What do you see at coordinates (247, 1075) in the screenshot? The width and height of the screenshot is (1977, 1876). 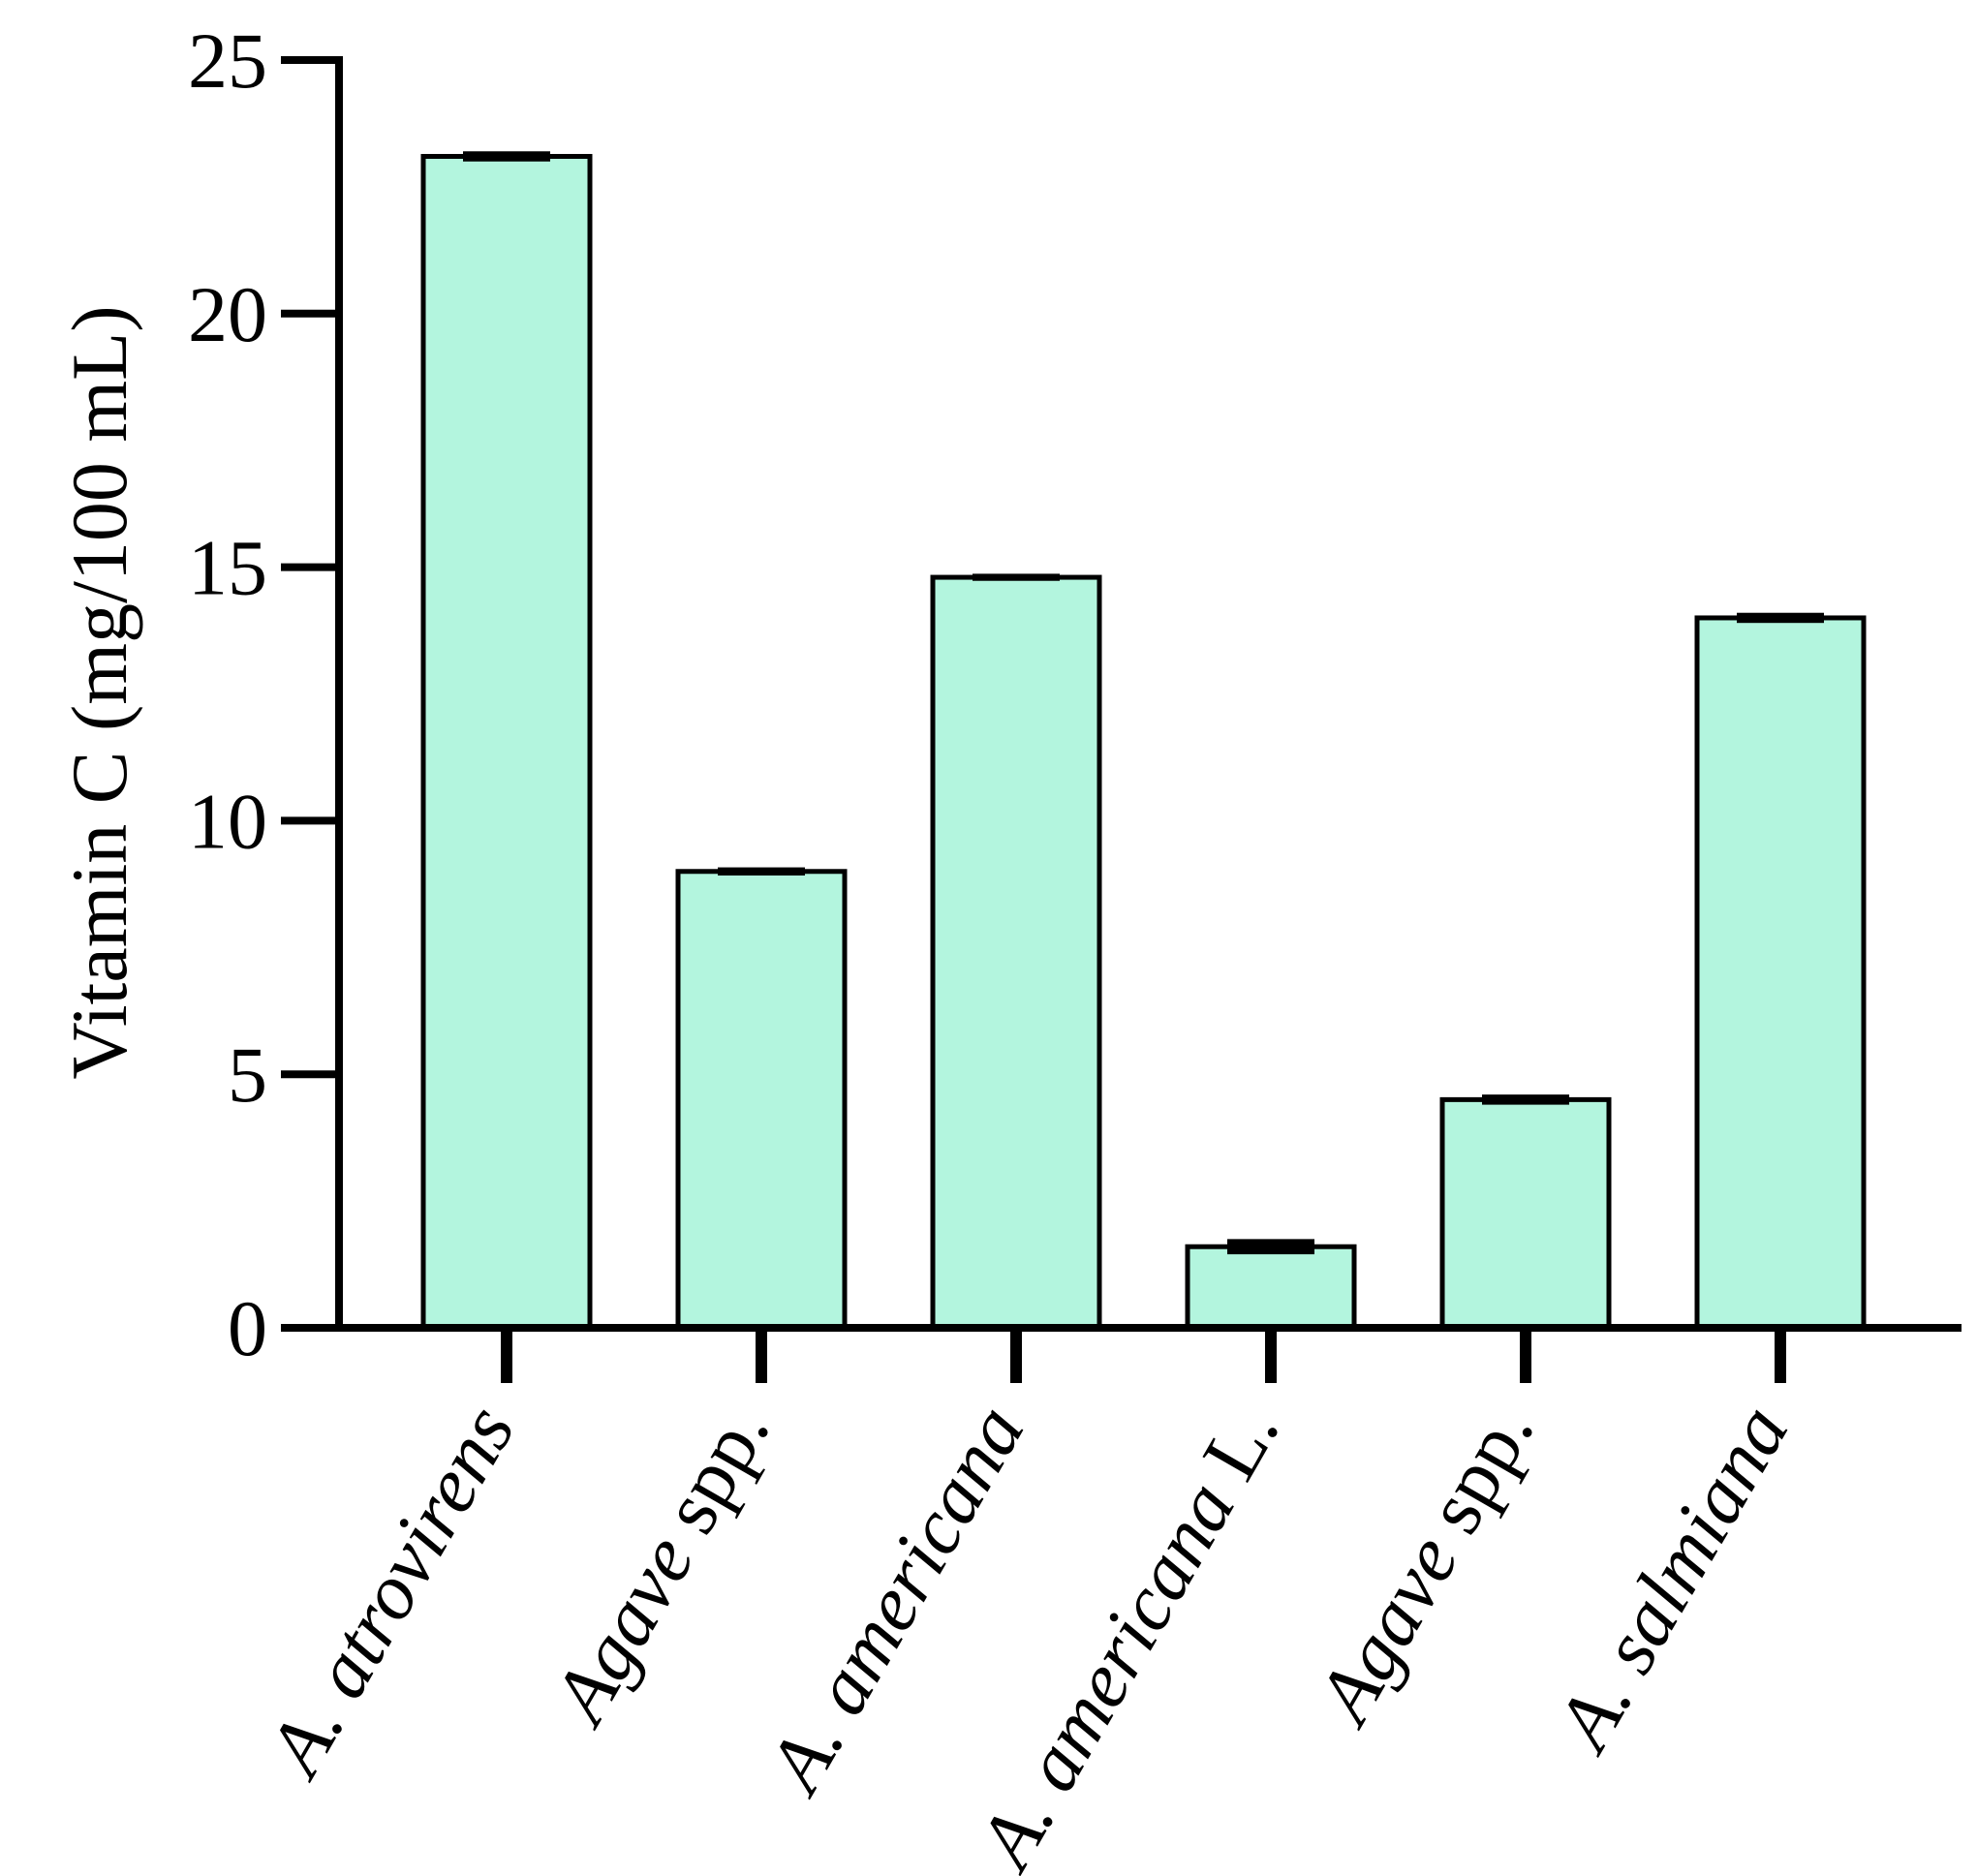 I see `y-tick-label-5: 5` at bounding box center [247, 1075].